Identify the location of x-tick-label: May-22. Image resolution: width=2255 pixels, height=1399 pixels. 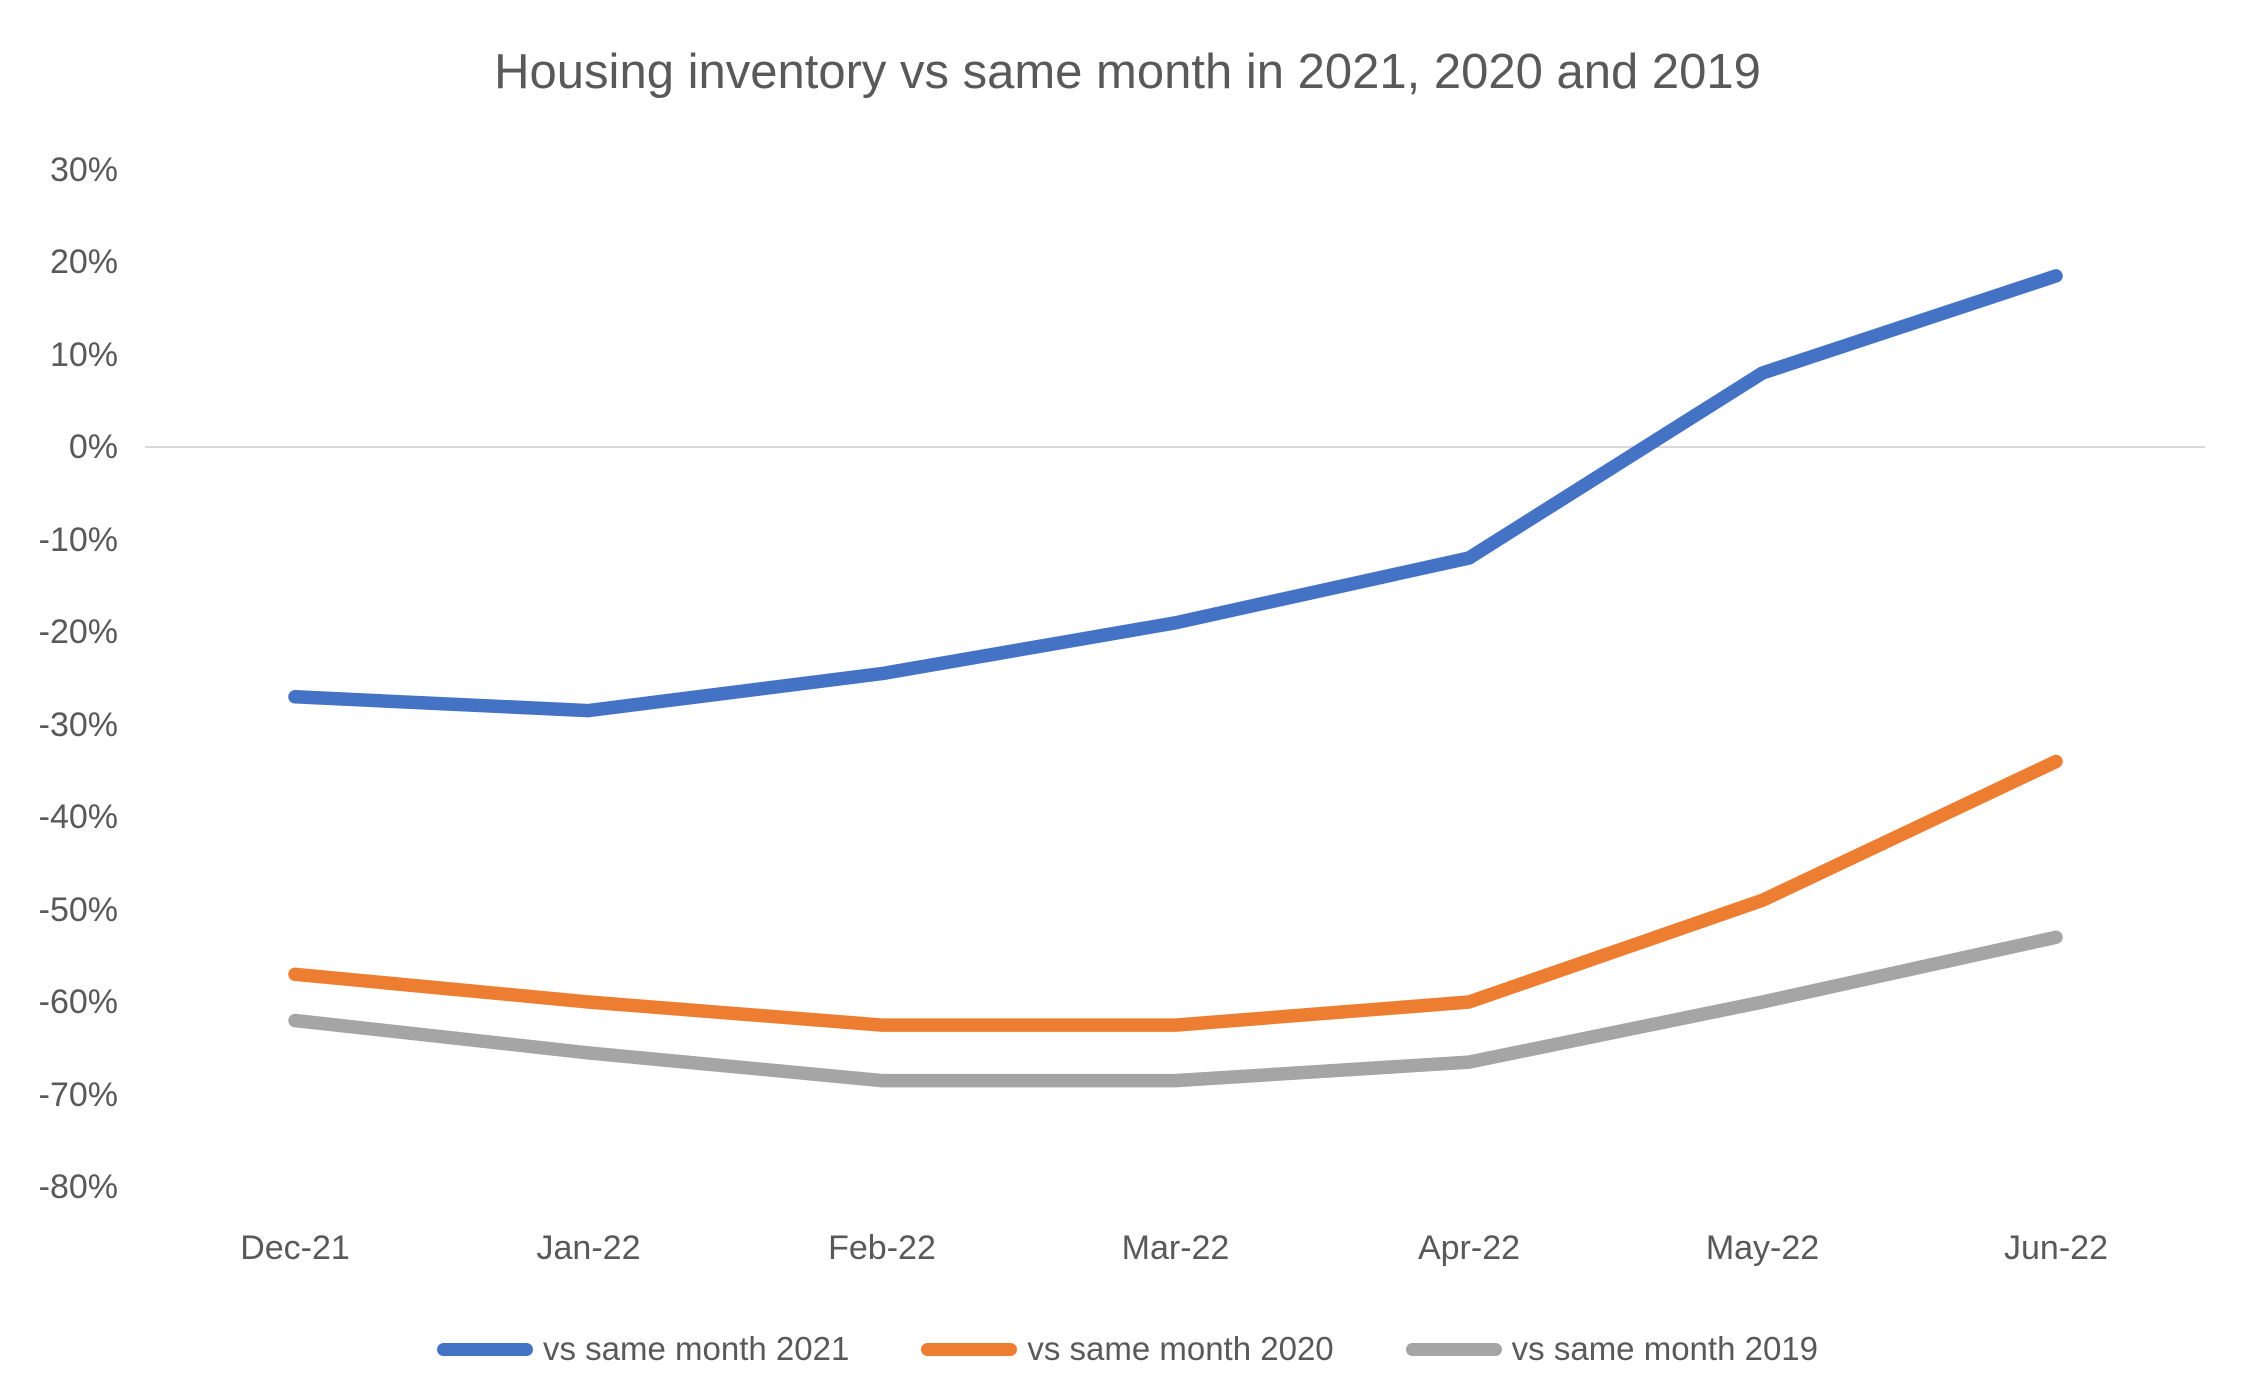
(1762, 1248).